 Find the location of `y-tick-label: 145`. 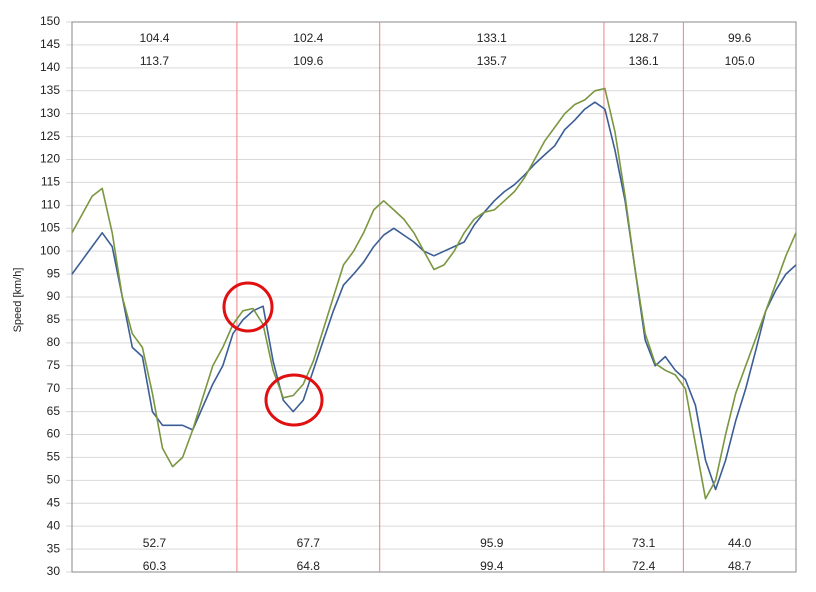

y-tick-label: 145 is located at coordinates (50, 44).